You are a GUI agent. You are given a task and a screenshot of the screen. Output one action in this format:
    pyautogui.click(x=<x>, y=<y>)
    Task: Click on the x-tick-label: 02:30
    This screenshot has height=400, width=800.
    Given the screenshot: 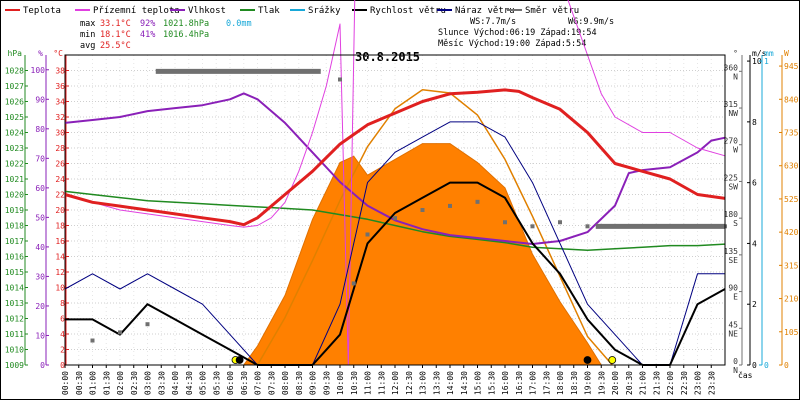 What is the action you would take?
    pyautogui.click(x=134, y=383)
    